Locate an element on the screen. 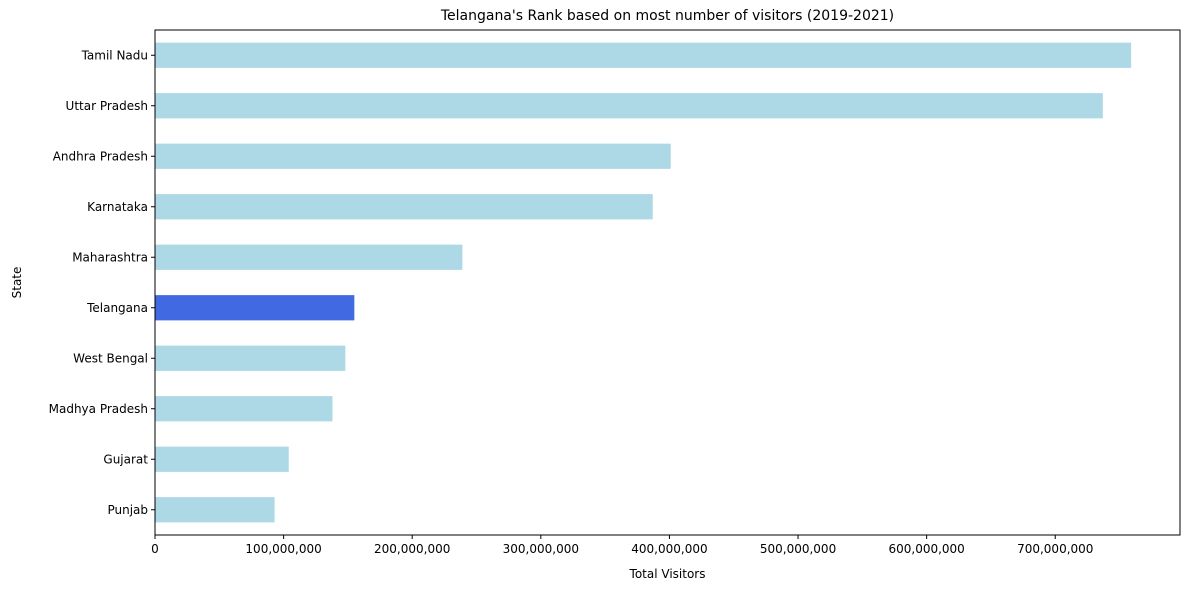 This screenshot has width=1189, height=590. y-tick-label: Uttar Pradesh is located at coordinates (107, 106).